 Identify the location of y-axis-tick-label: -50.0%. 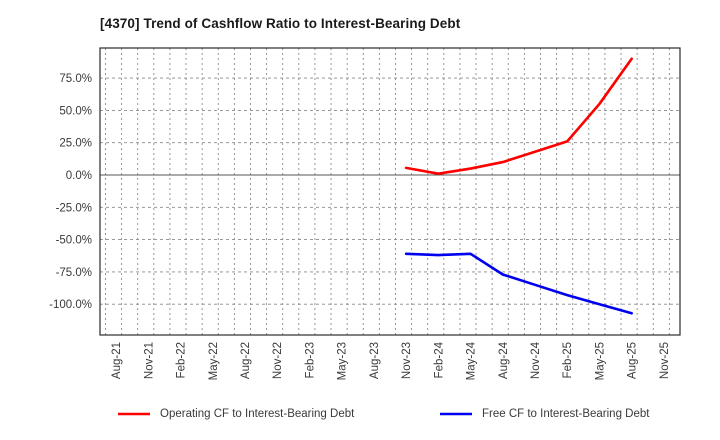
(74, 241).